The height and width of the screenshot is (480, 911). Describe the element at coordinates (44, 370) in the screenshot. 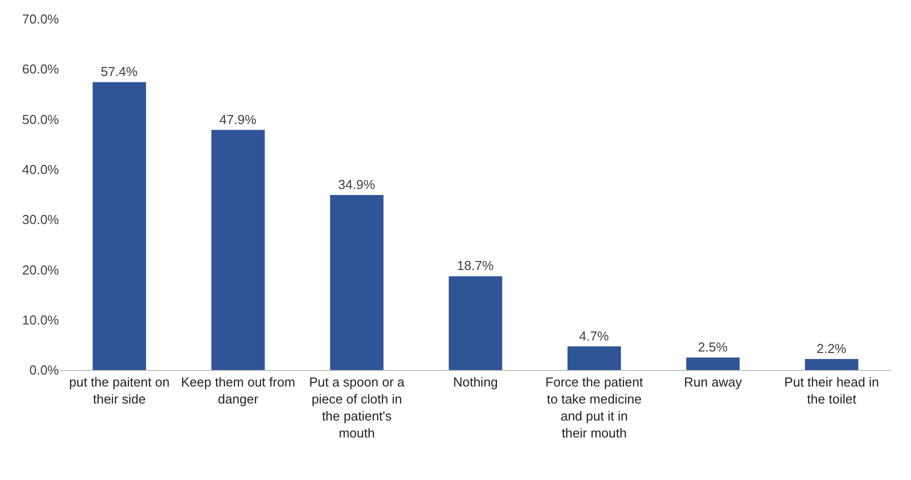

I see `y-tick-label: 0.0%` at that location.